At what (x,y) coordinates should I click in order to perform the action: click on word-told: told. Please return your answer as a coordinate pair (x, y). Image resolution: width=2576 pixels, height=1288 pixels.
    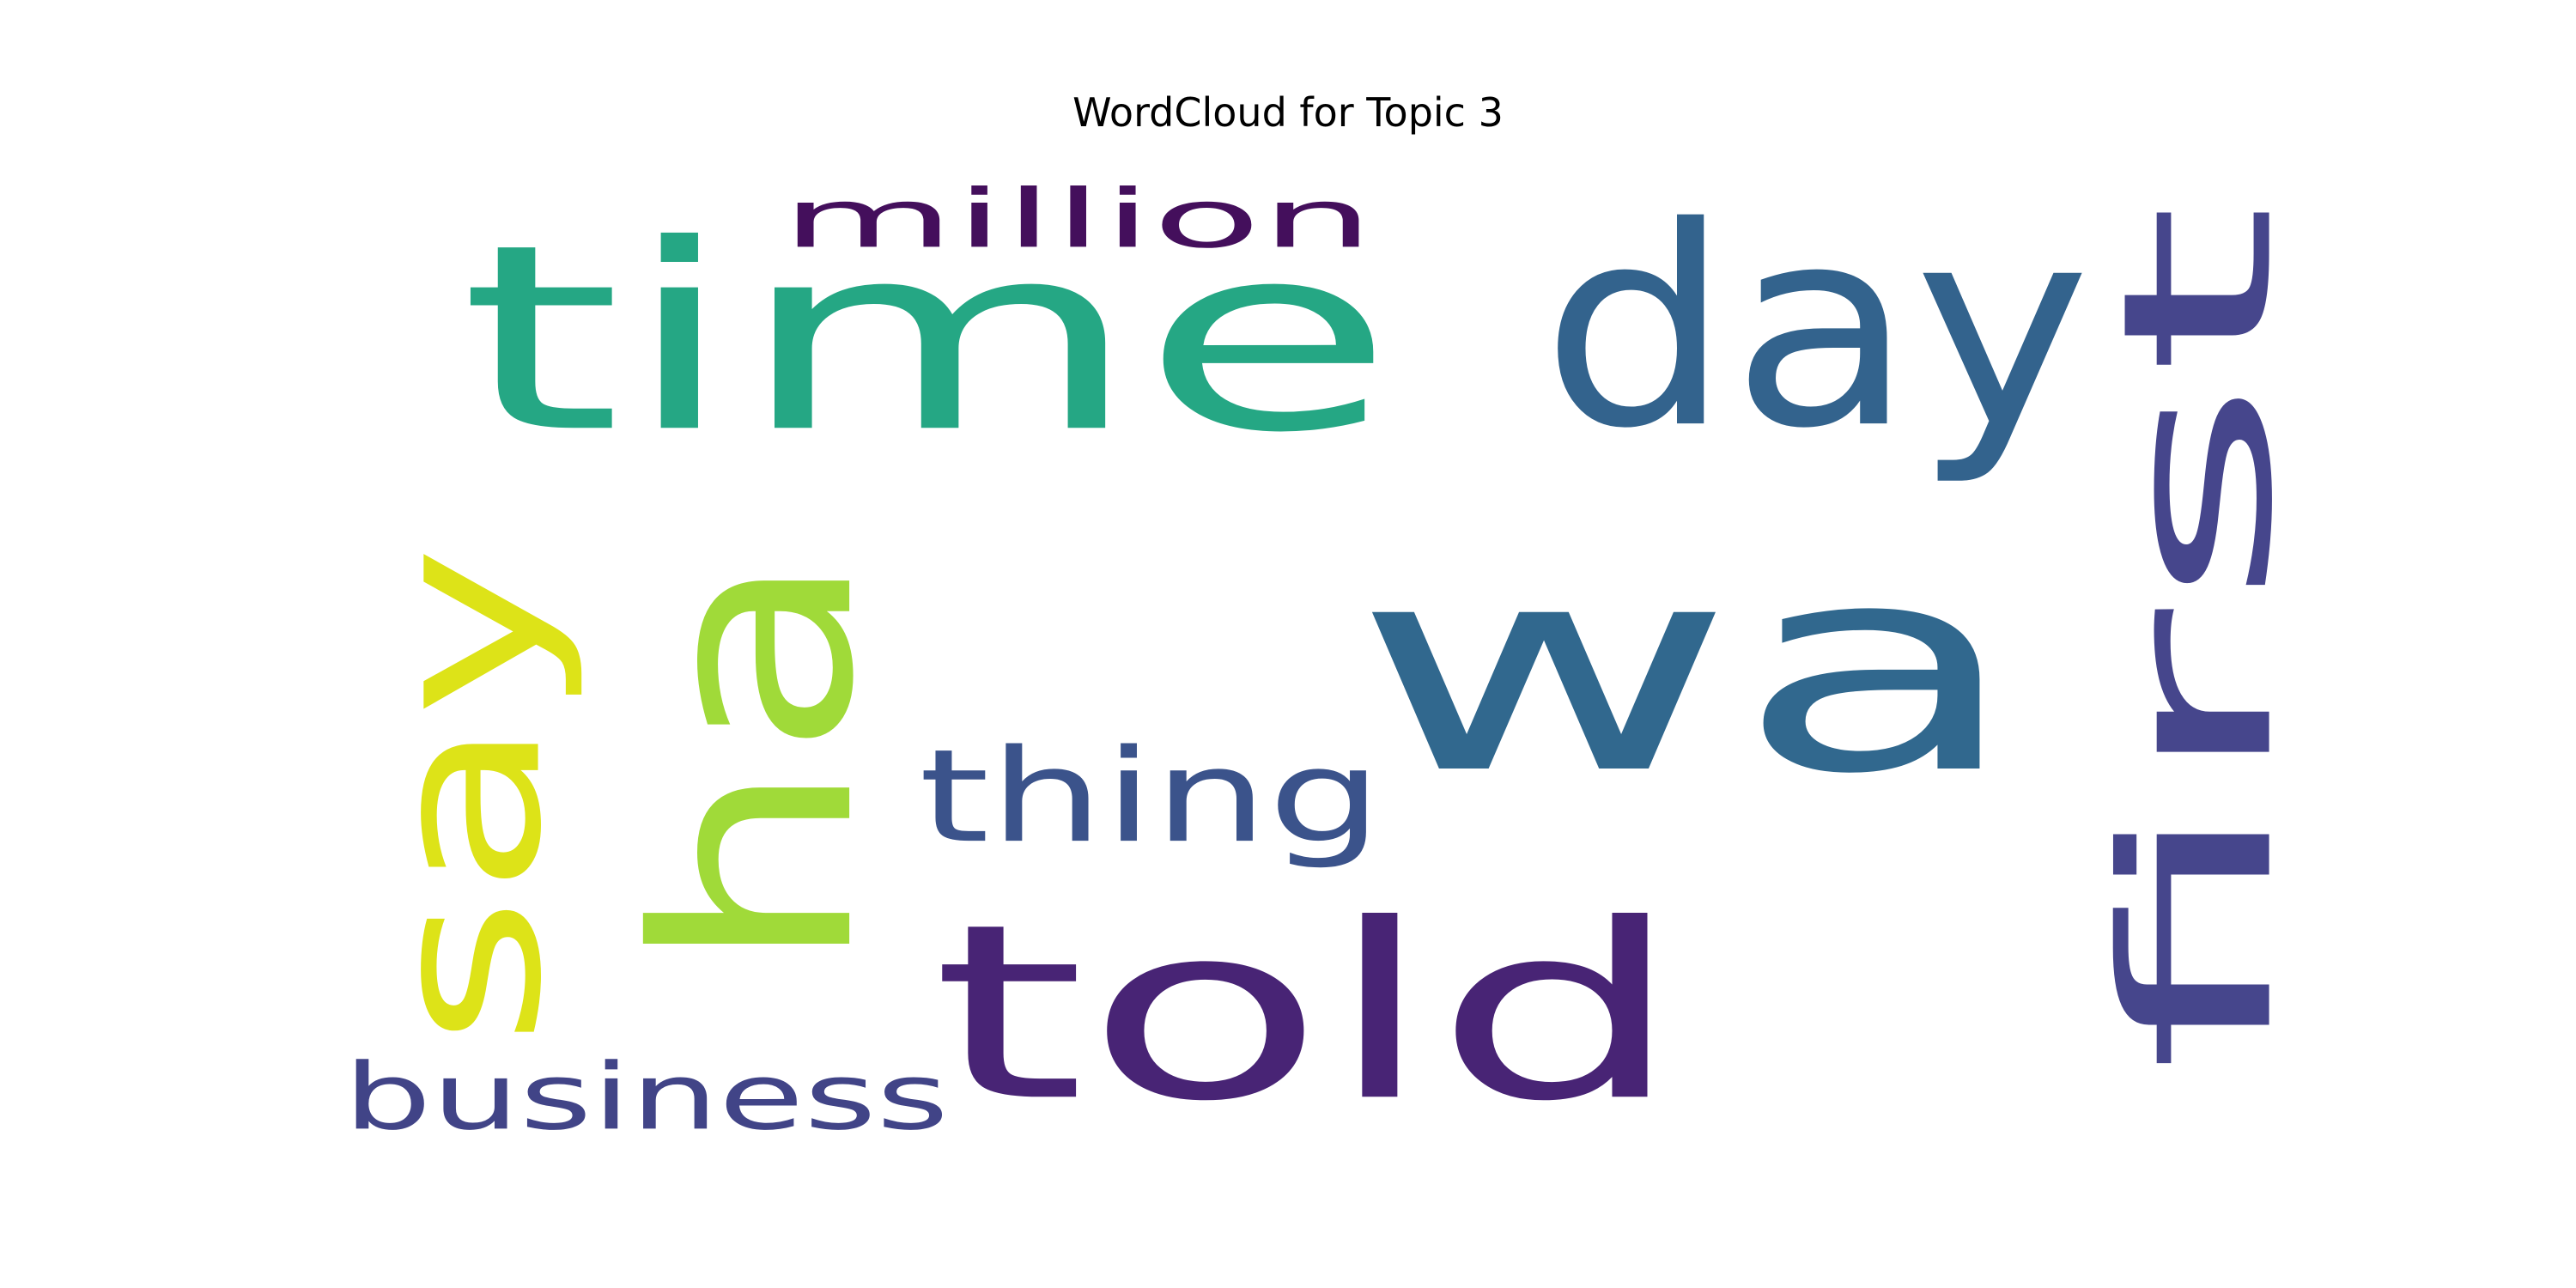
    Looking at the image, I should click on (1308, 1013).